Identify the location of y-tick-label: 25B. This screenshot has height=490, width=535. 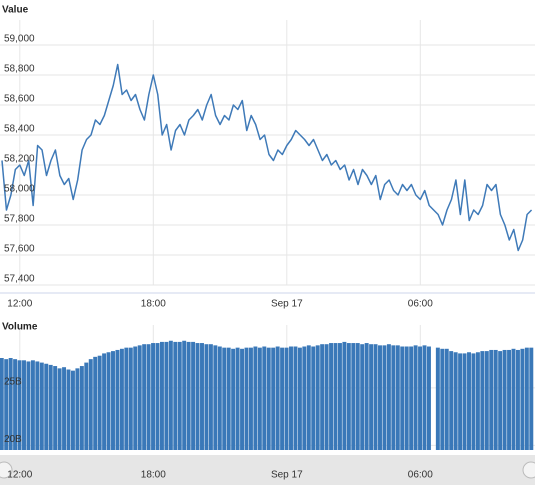
(13, 382).